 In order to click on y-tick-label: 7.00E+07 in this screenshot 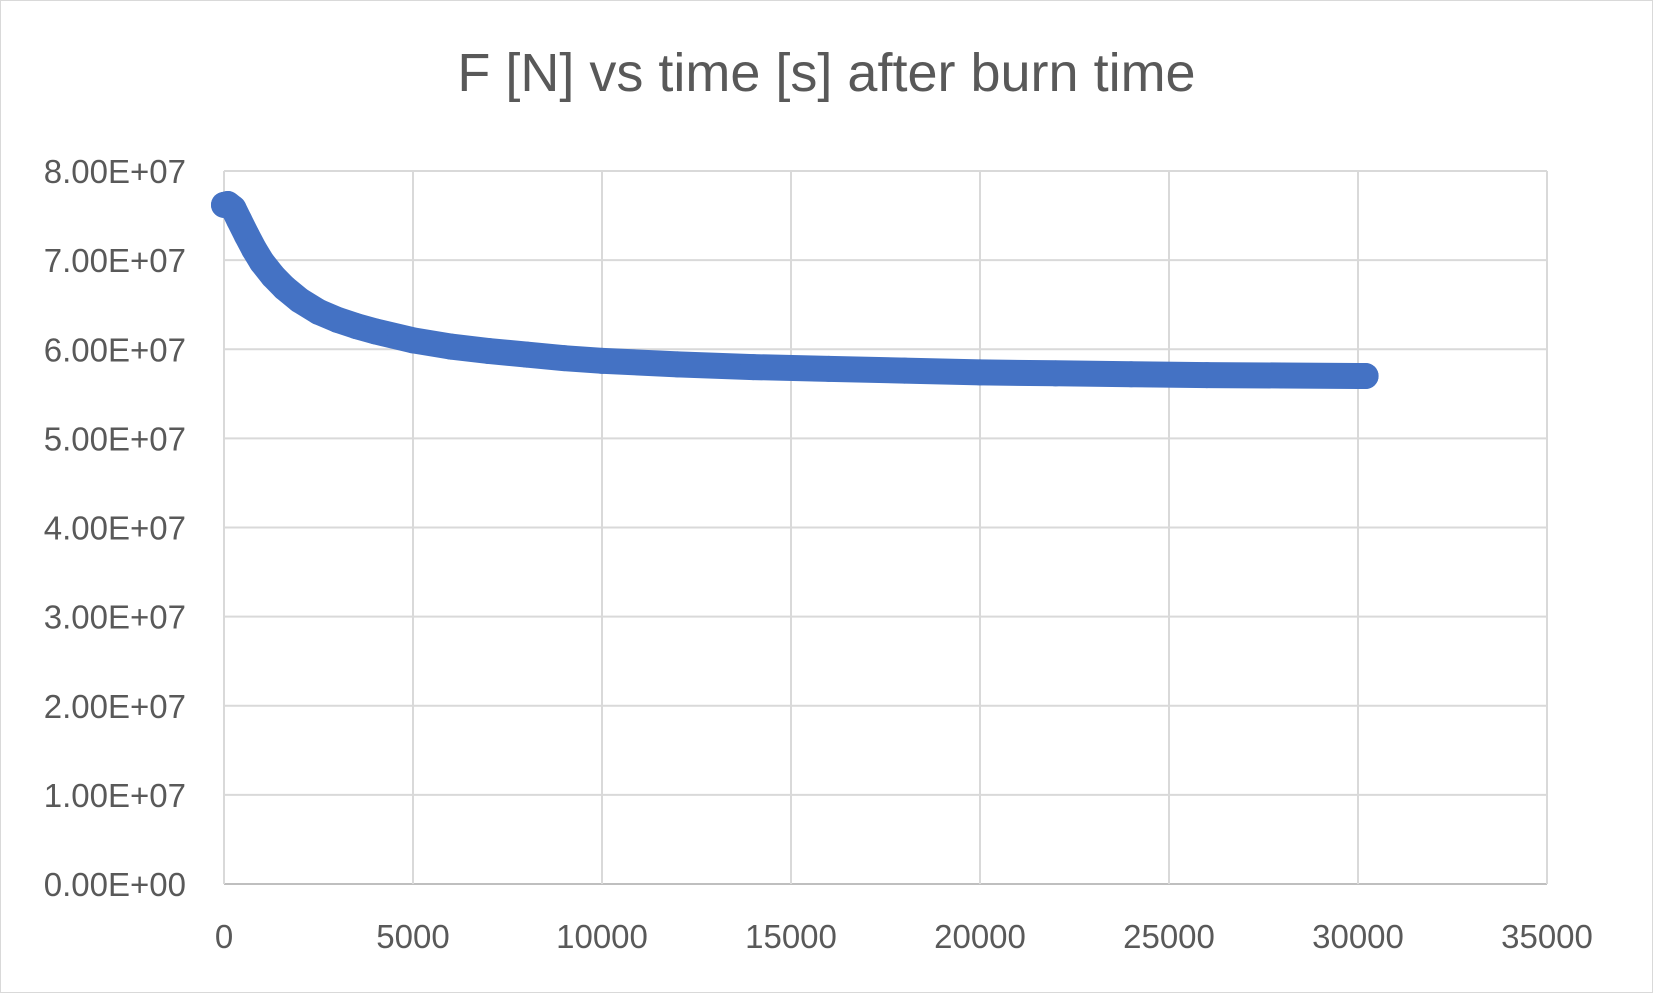, I will do `click(115, 260)`.